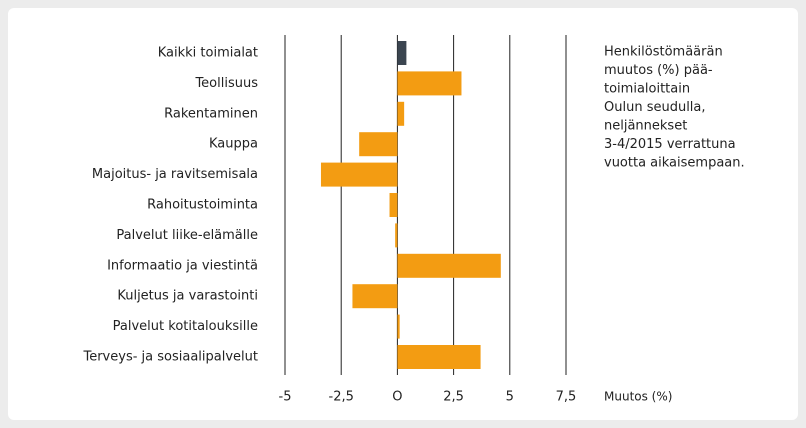  Describe the element at coordinates (663, 52) in the screenshot. I see `annotation-line: Henkilöstömäärän` at that location.